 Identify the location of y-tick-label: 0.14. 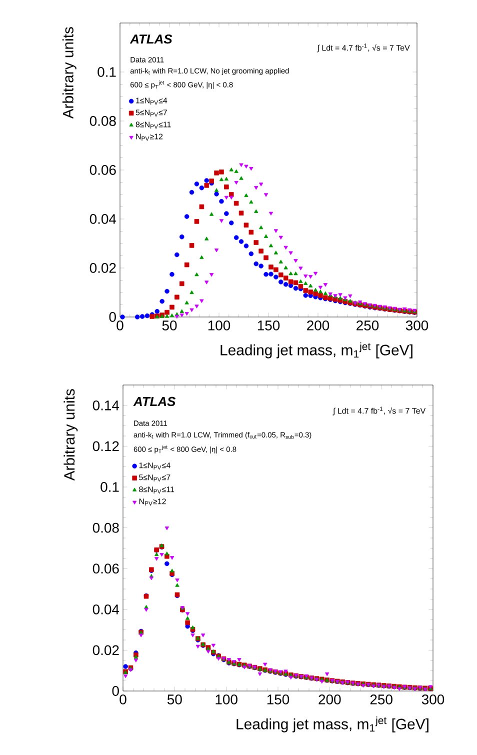
(106, 405).